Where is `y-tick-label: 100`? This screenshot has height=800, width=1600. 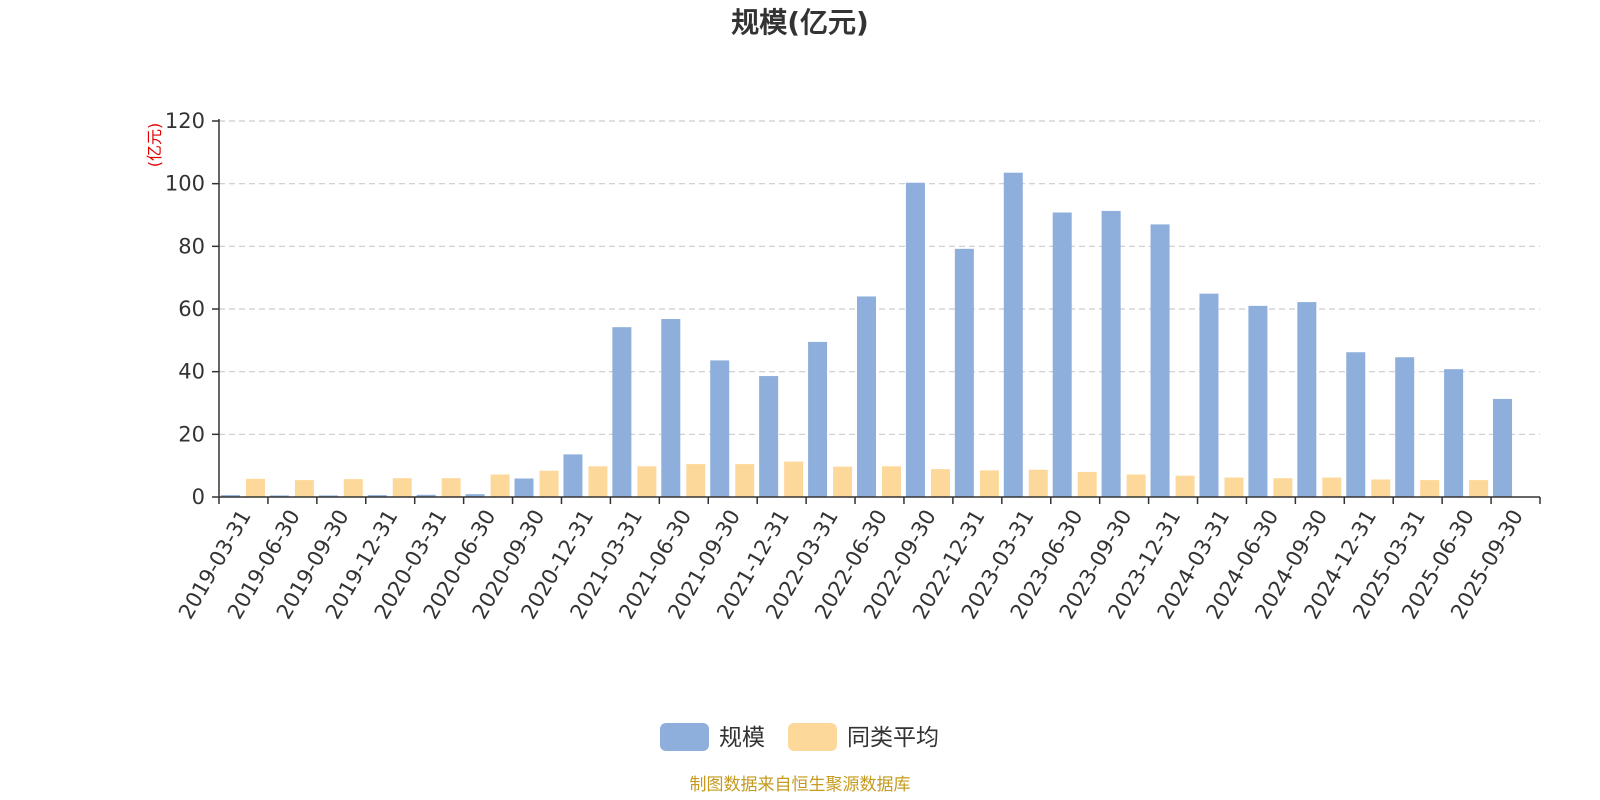 y-tick-label: 100 is located at coordinates (185, 184).